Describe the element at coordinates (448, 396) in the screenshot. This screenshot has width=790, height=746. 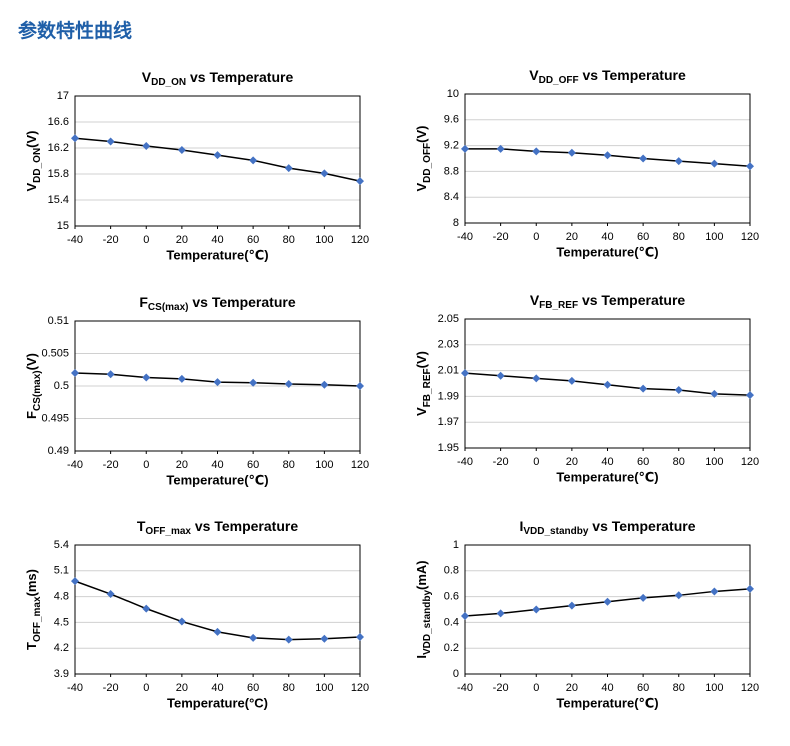
I see `y-tick-label: 1.99` at that location.